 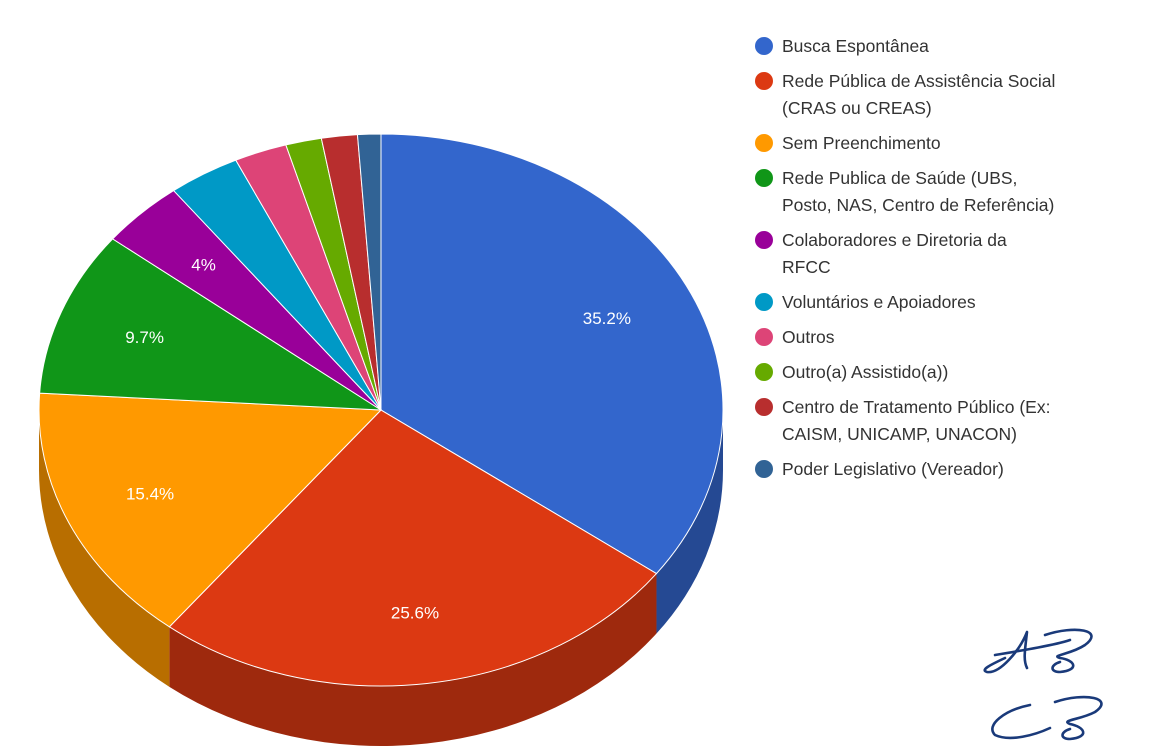 What do you see at coordinates (865, 372) in the screenshot?
I see `legend-label: Outro(a) Assistido(a))` at bounding box center [865, 372].